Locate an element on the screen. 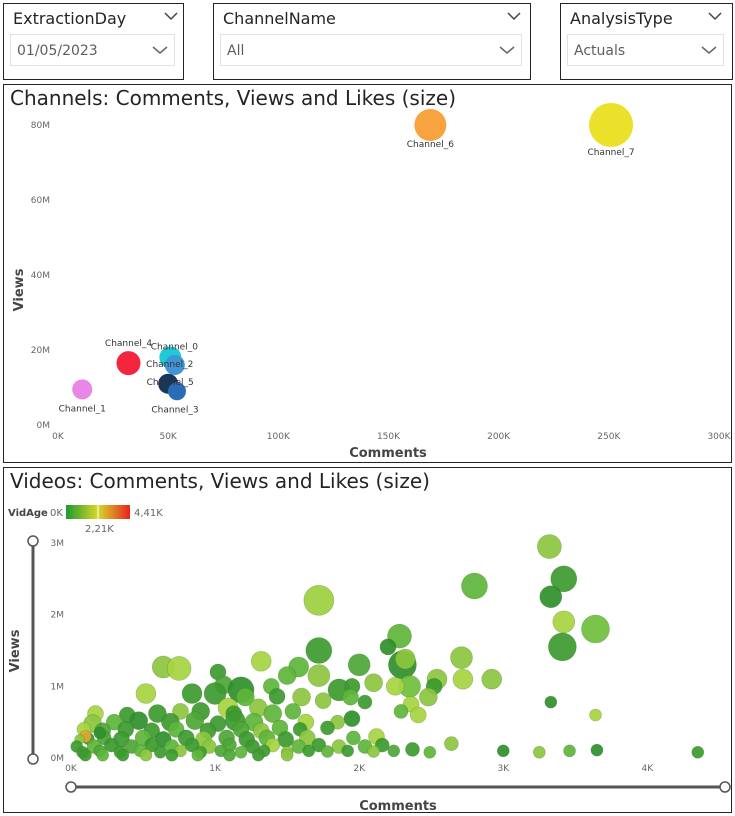  y-zoom-slider-top-handle is located at coordinates (33, 541).